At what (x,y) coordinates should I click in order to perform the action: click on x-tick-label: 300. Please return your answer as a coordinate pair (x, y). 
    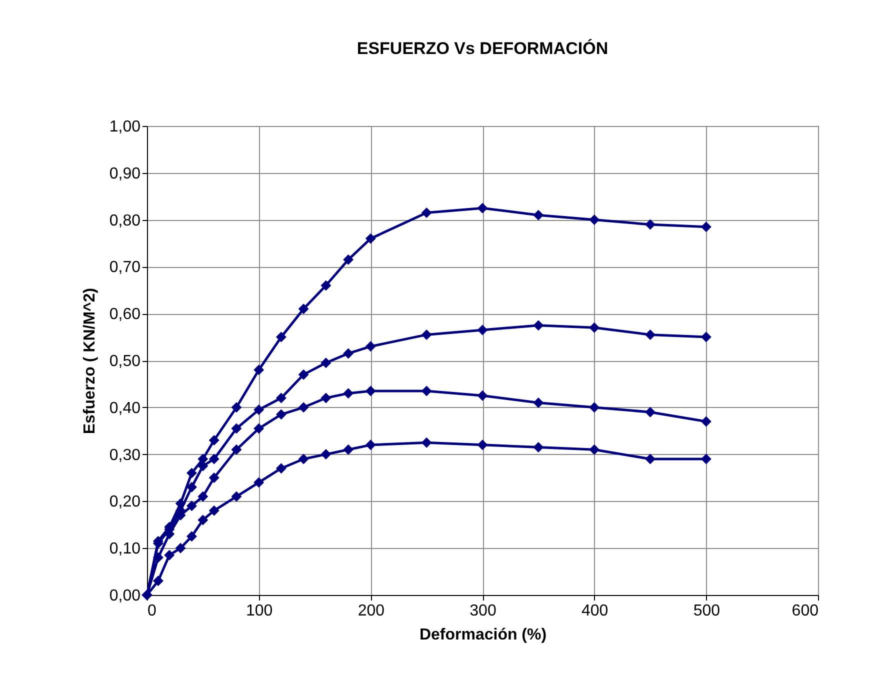
    Looking at the image, I should click on (483, 611).